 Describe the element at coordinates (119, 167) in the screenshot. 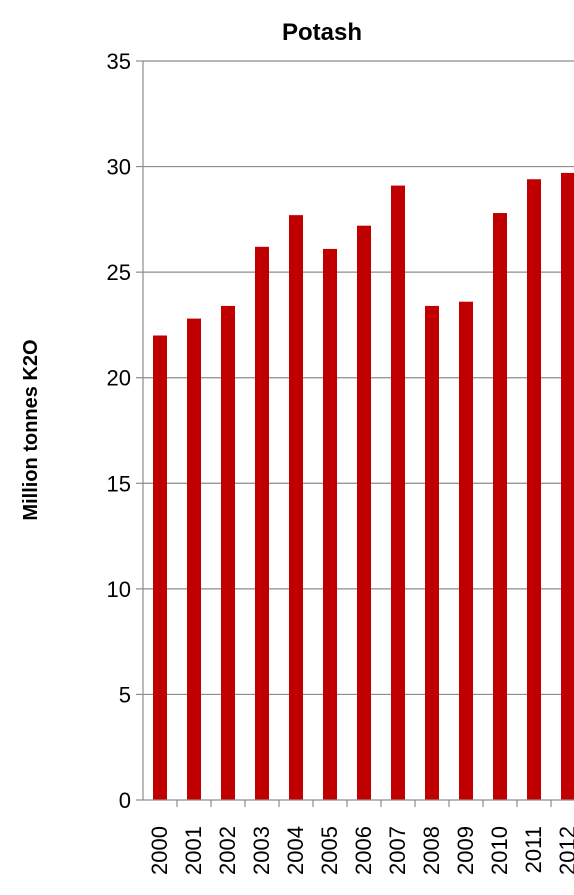

I see `y-tick-label: 30` at that location.